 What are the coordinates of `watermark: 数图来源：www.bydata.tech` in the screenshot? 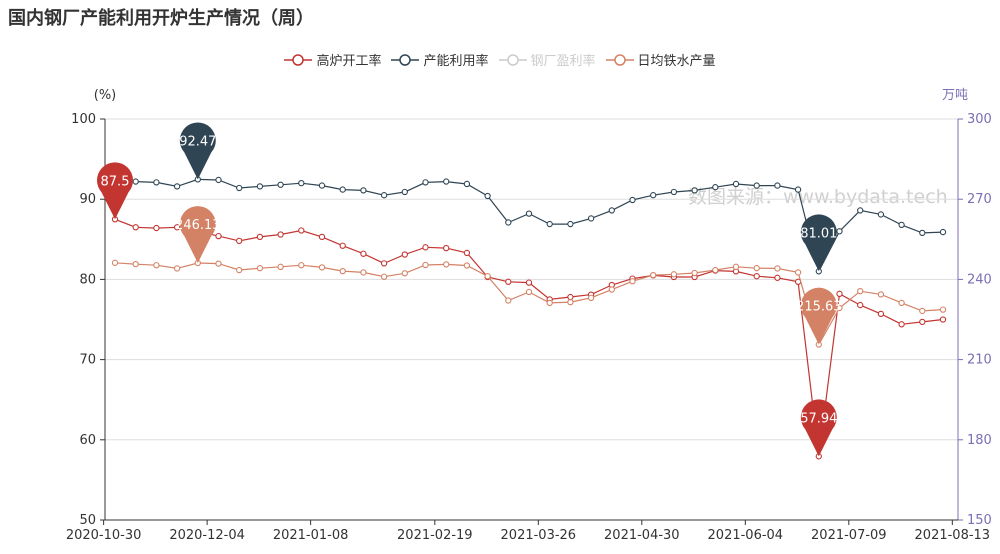 It's located at (818, 197).